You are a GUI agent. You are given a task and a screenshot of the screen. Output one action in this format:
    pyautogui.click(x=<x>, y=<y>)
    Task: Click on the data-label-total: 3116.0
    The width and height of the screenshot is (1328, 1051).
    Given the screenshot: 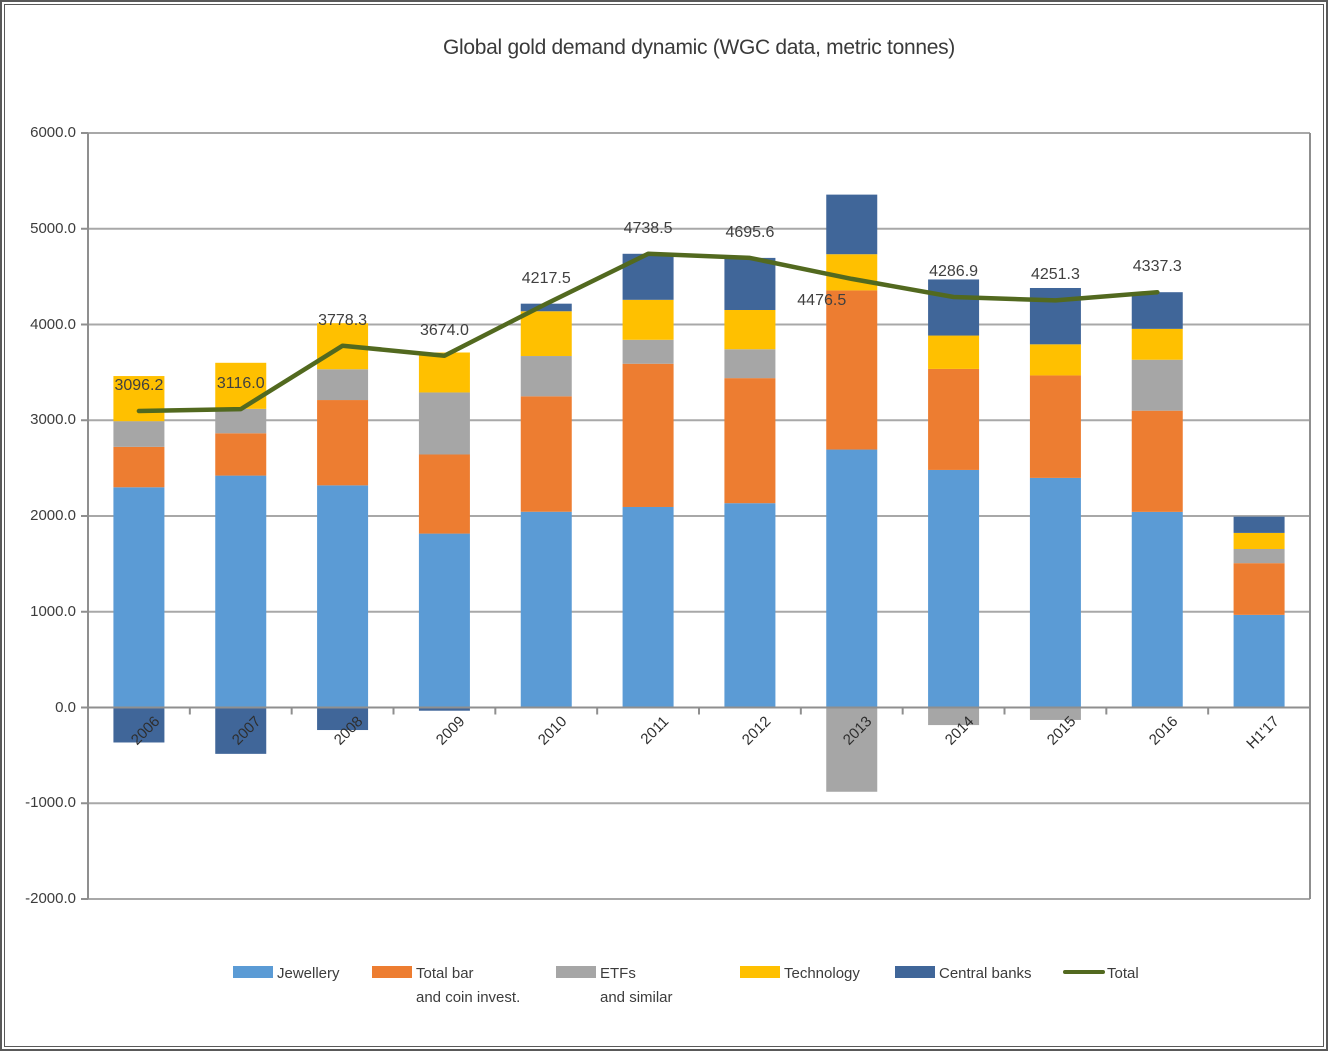 What is the action you would take?
    pyautogui.click(x=240, y=384)
    